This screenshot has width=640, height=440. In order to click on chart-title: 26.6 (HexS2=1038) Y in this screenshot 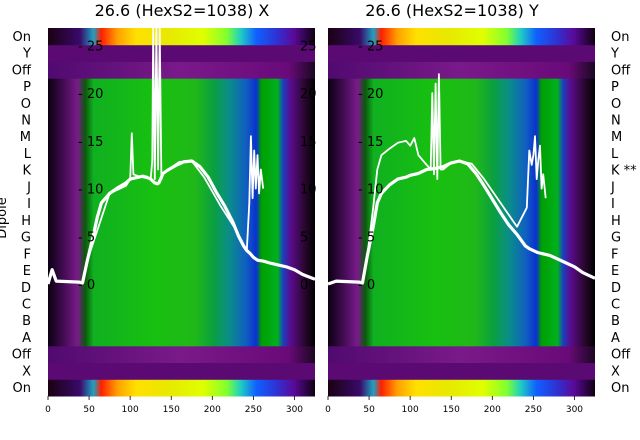, I will do `click(452, 10)`.